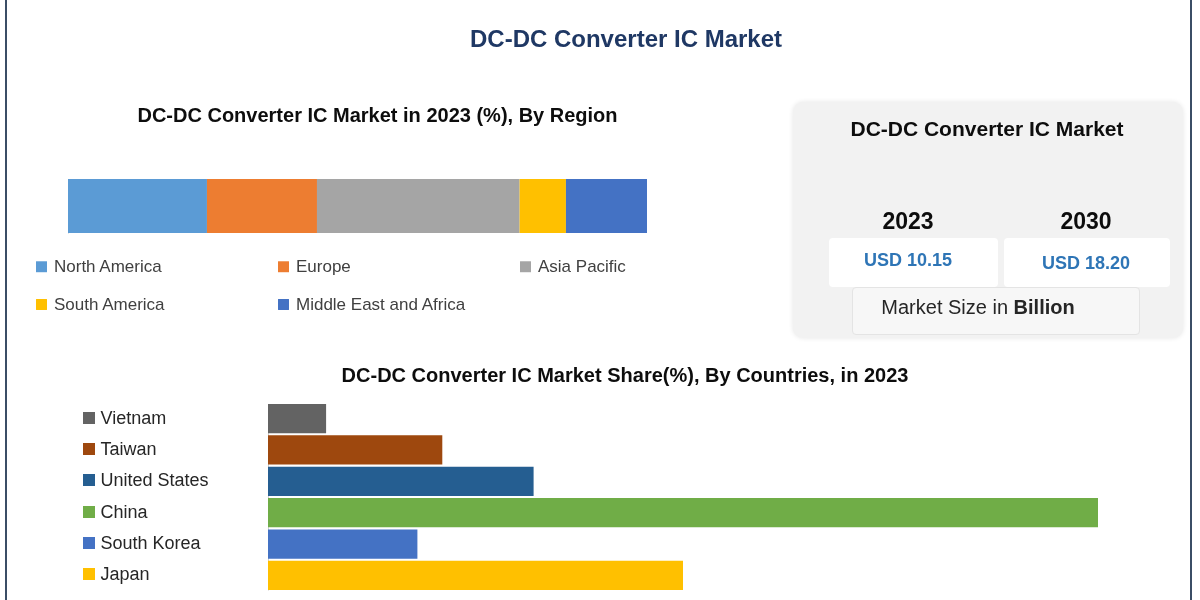 The width and height of the screenshot is (1200, 600). I want to click on text: USD 18.20, so click(1086, 263).